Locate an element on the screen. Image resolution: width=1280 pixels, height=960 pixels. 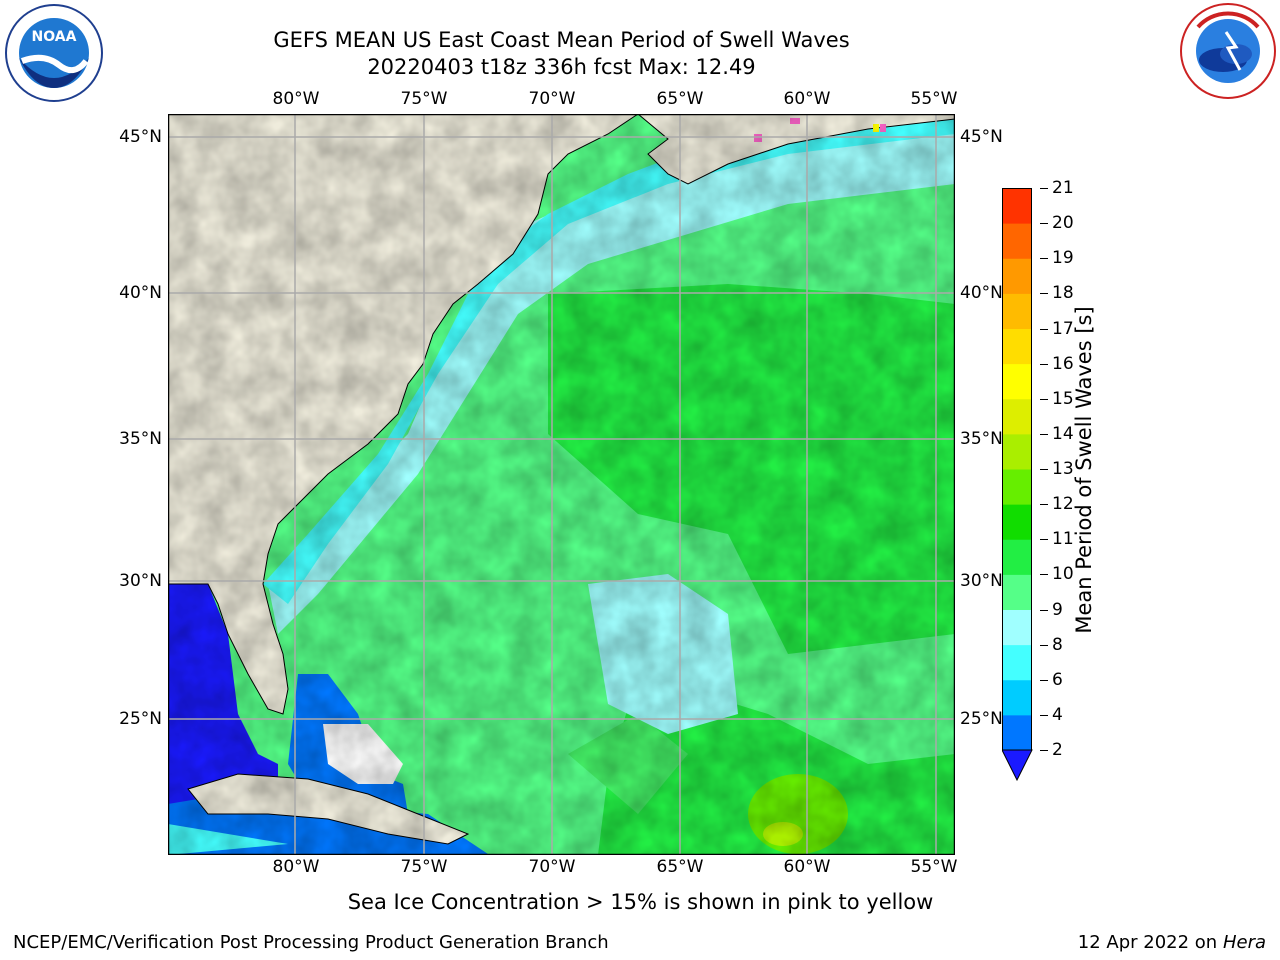
lon-label-top: 60°W is located at coordinates (807, 99).